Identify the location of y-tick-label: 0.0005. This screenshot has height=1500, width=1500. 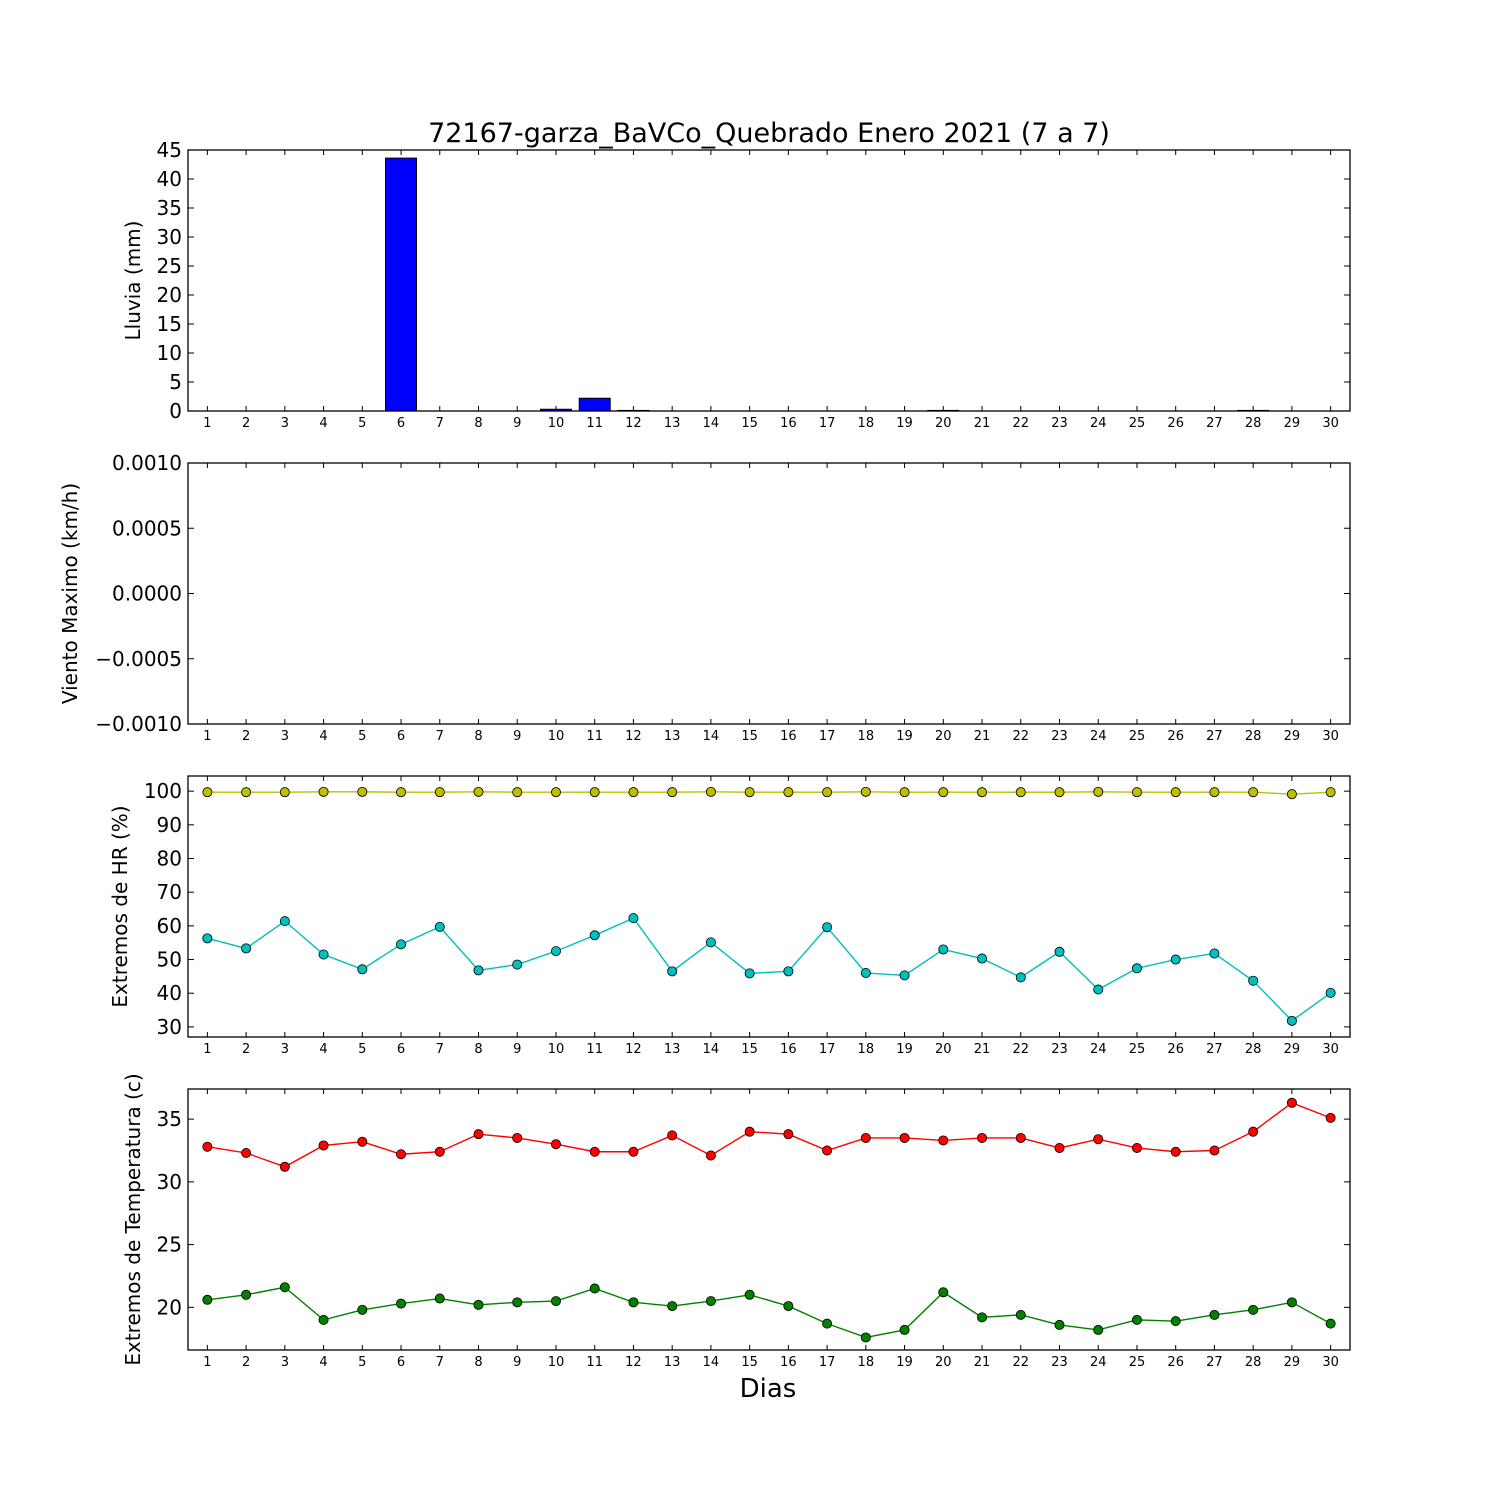
(147, 528).